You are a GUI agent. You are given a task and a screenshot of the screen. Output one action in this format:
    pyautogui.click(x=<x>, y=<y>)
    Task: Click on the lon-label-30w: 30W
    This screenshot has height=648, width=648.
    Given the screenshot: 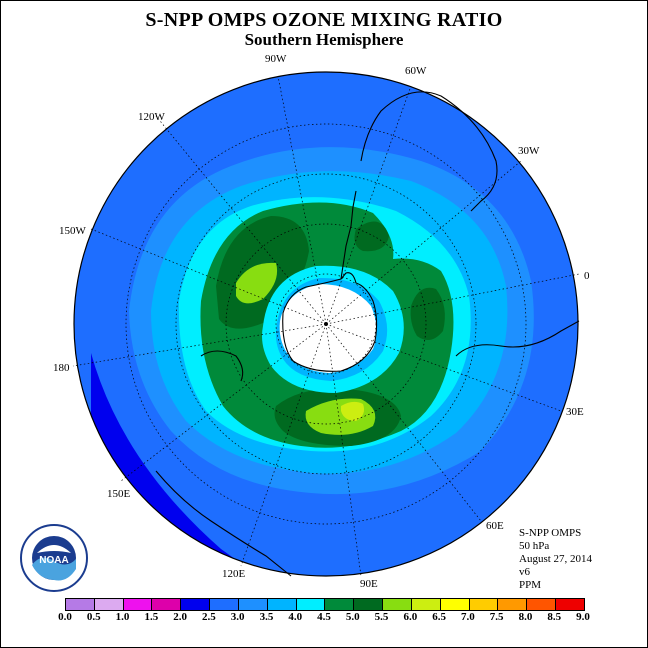 What is the action you would take?
    pyautogui.click(x=529, y=151)
    